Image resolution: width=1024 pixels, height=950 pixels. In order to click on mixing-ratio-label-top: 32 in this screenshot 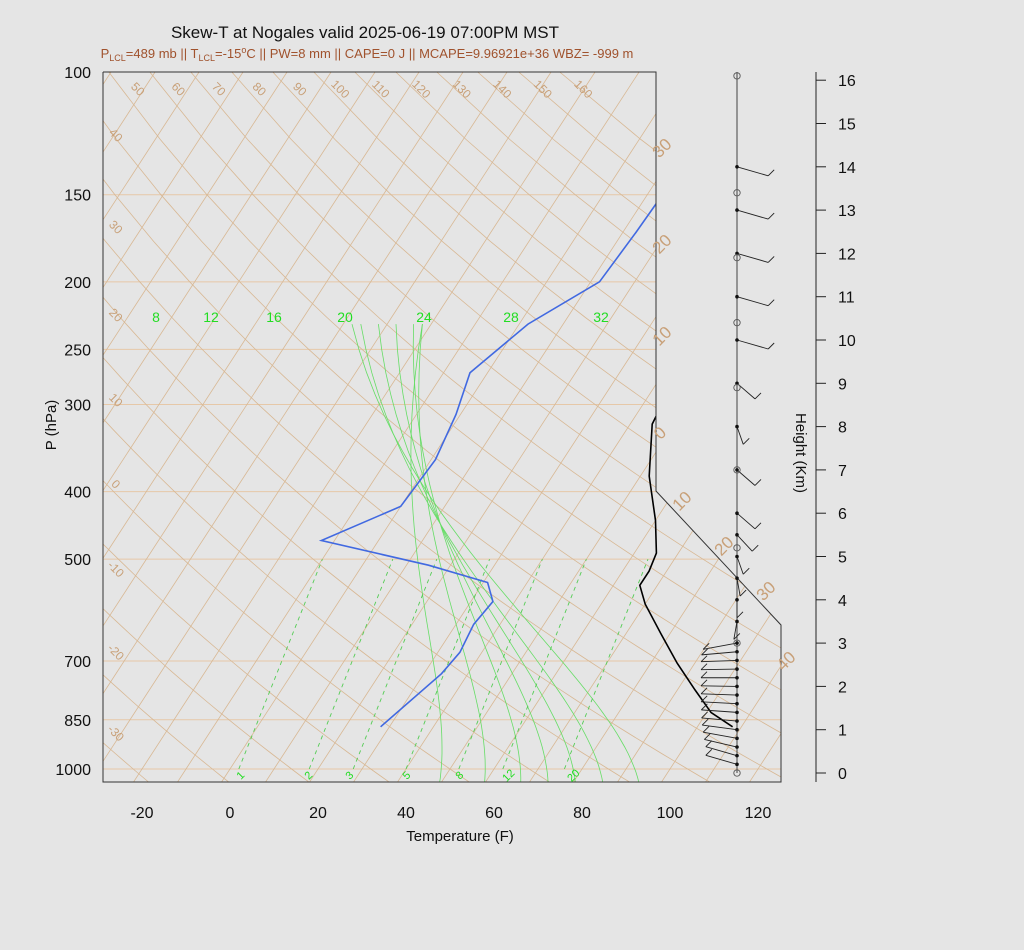, I will do `click(601, 317)`.